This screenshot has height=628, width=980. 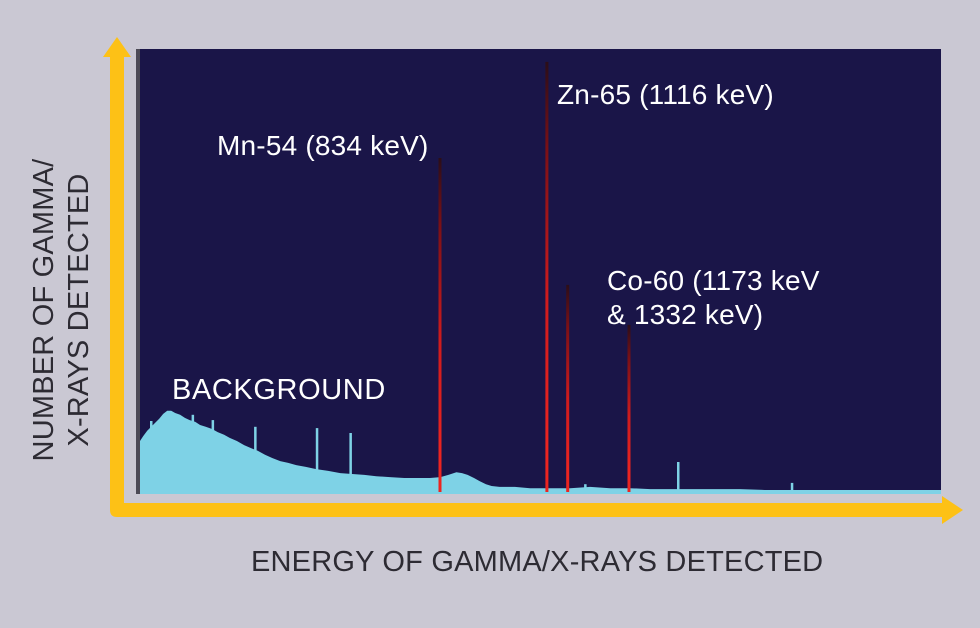 What do you see at coordinates (685, 314) in the screenshot?
I see `peak-label-co60-line2: & 1332 keV)` at bounding box center [685, 314].